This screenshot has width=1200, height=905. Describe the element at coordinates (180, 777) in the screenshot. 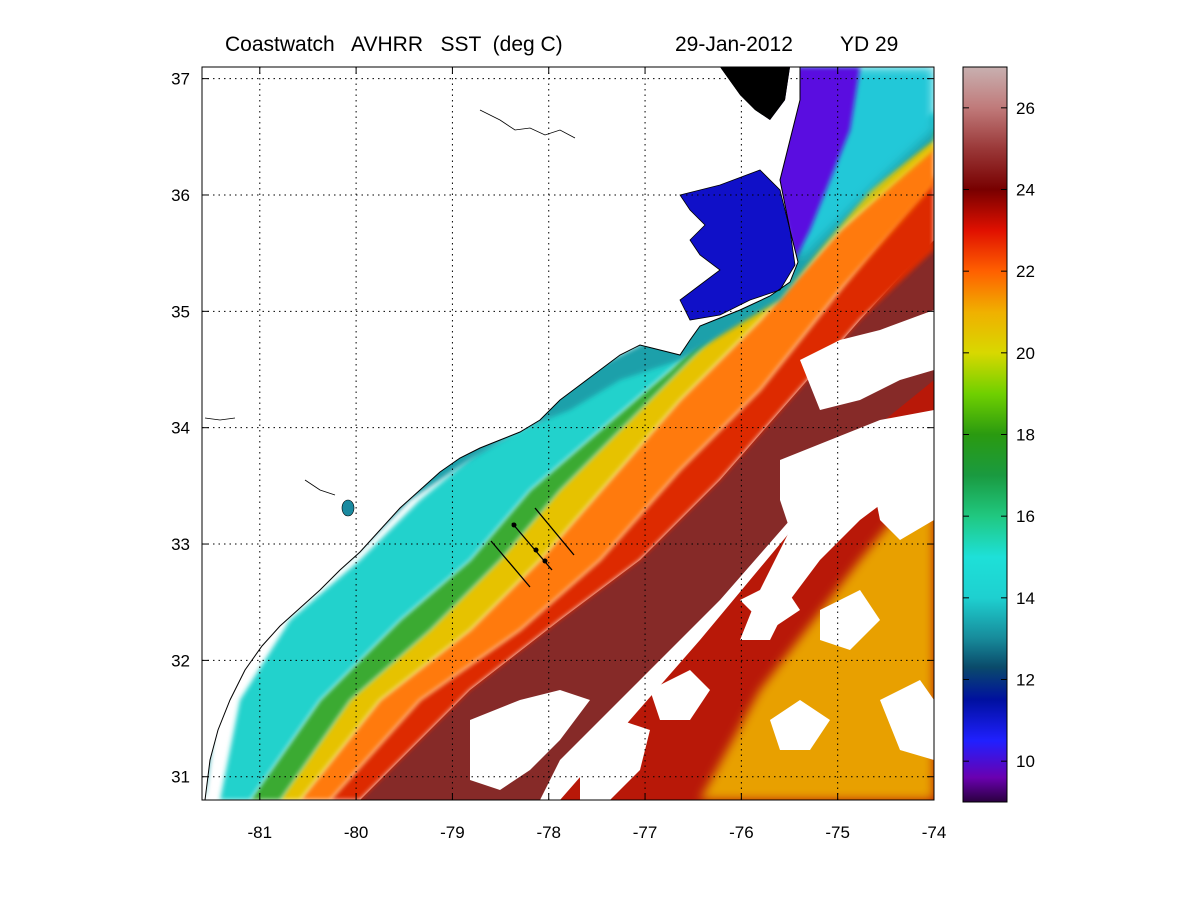

I see `y-tick-label: 31` at that location.